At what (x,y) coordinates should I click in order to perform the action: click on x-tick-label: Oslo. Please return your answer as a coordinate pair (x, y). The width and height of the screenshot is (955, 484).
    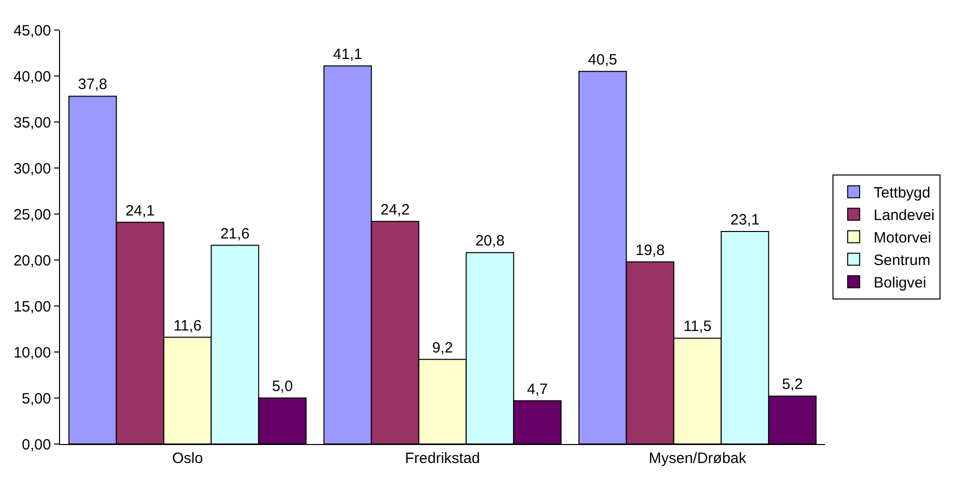
    Looking at the image, I should click on (187, 458).